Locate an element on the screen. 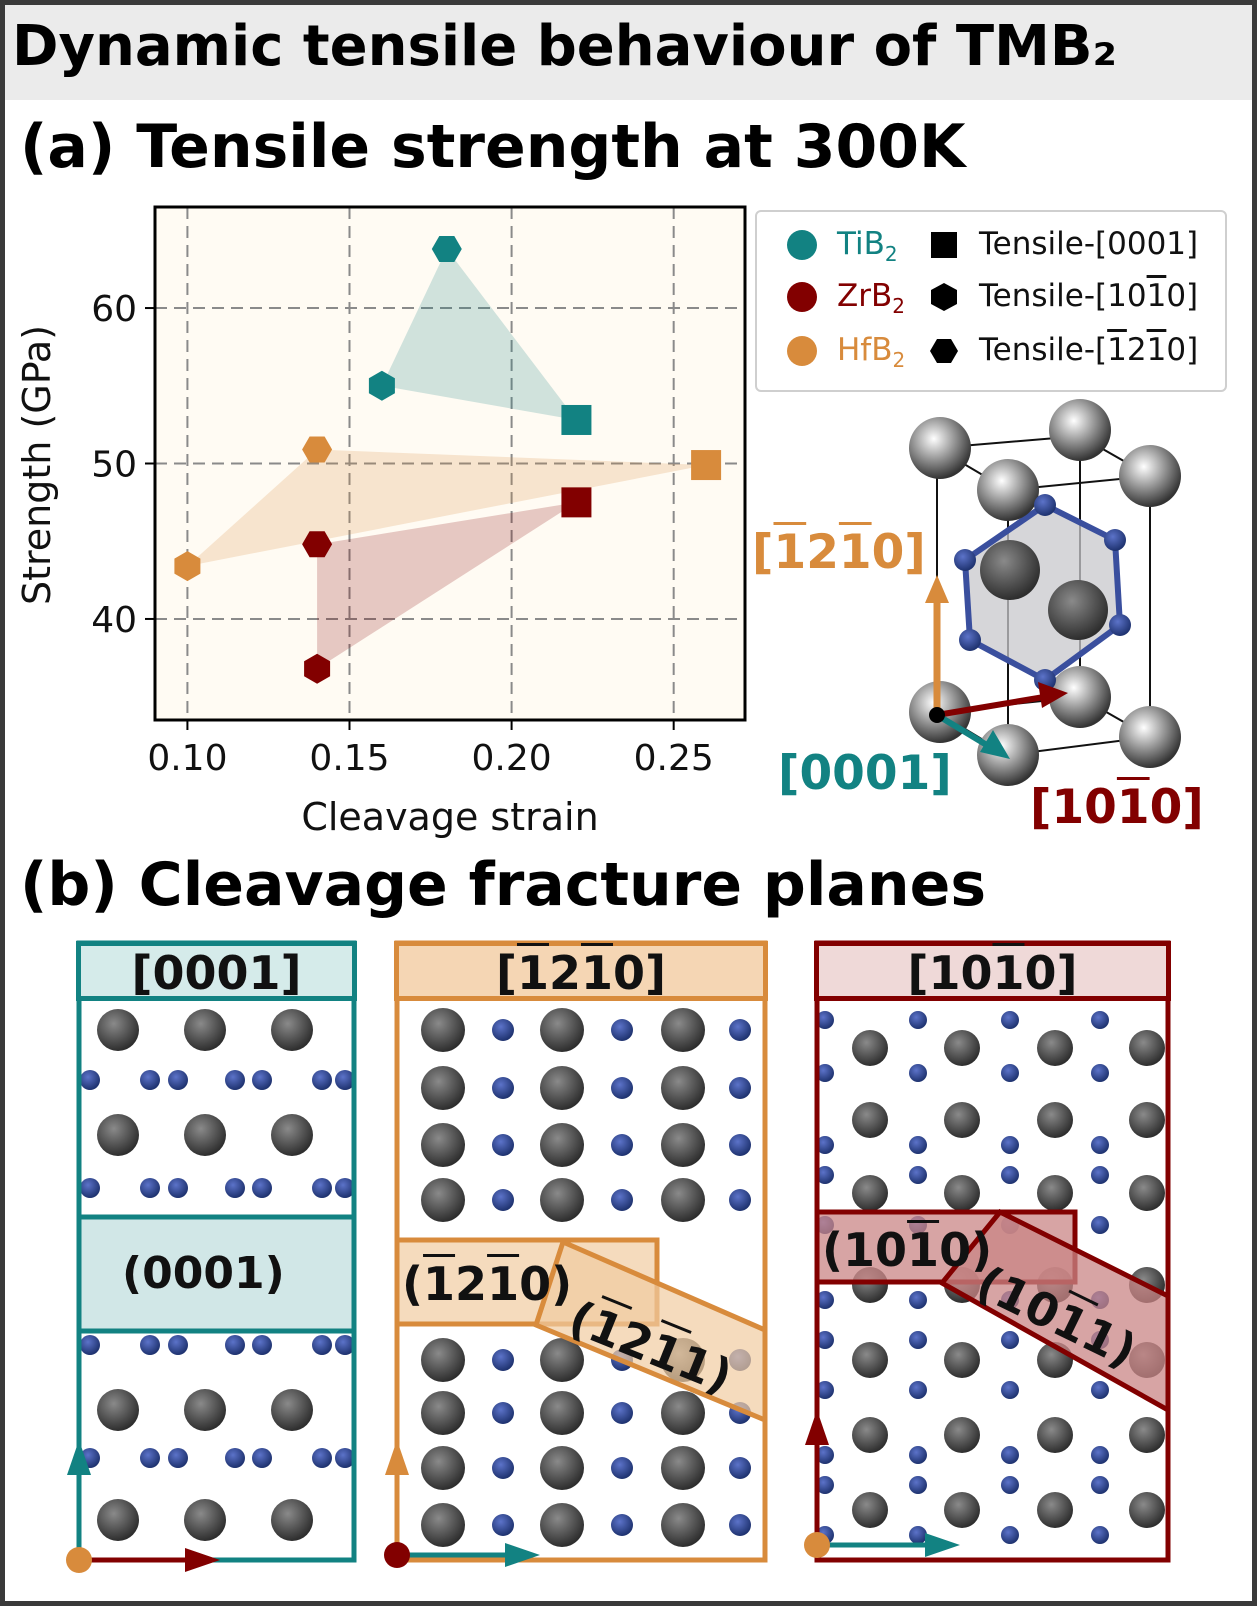 Image resolution: width=1257 pixels, height=1606 pixels. direction-label-m12m10: [1210] is located at coordinates (839, 552).